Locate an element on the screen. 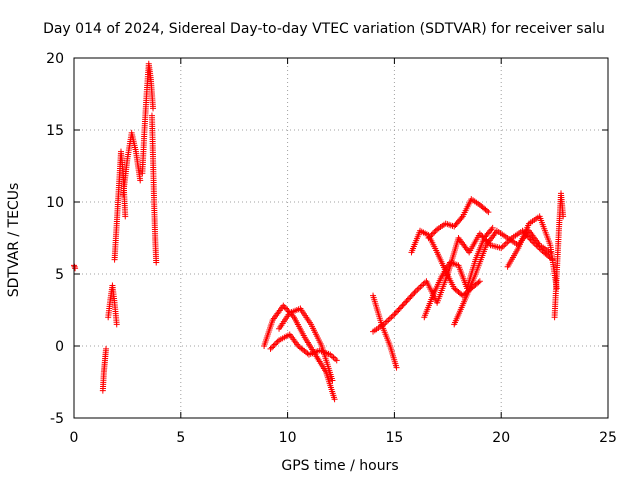 The height and width of the screenshot is (480, 640). y-tick-label: 10 is located at coordinates (55, 203).